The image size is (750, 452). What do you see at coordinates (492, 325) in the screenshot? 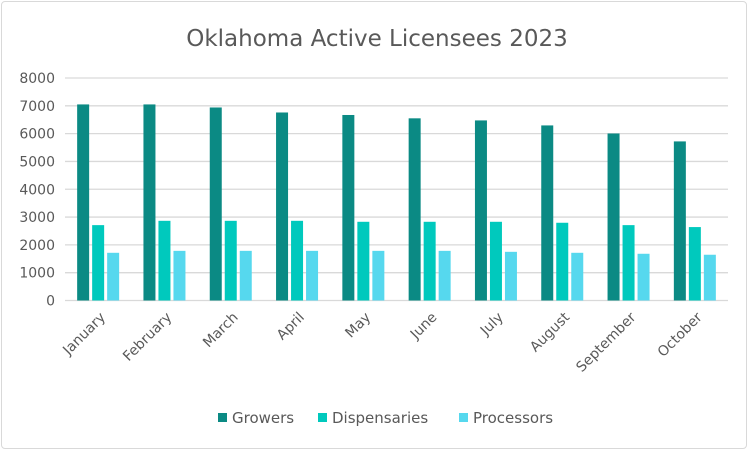
I see `x-tick-label: July` at bounding box center [492, 325].